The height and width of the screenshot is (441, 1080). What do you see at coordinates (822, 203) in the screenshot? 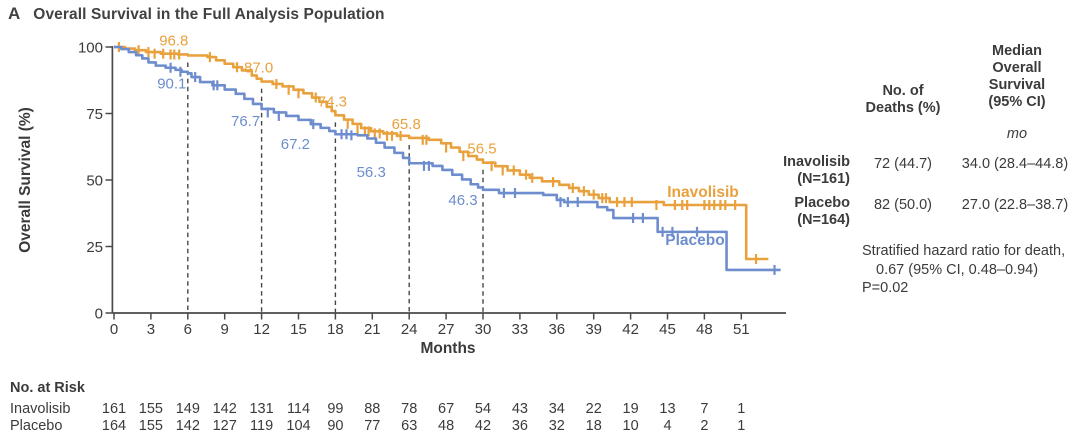
I see `placebo-label: Placebo` at bounding box center [822, 203].